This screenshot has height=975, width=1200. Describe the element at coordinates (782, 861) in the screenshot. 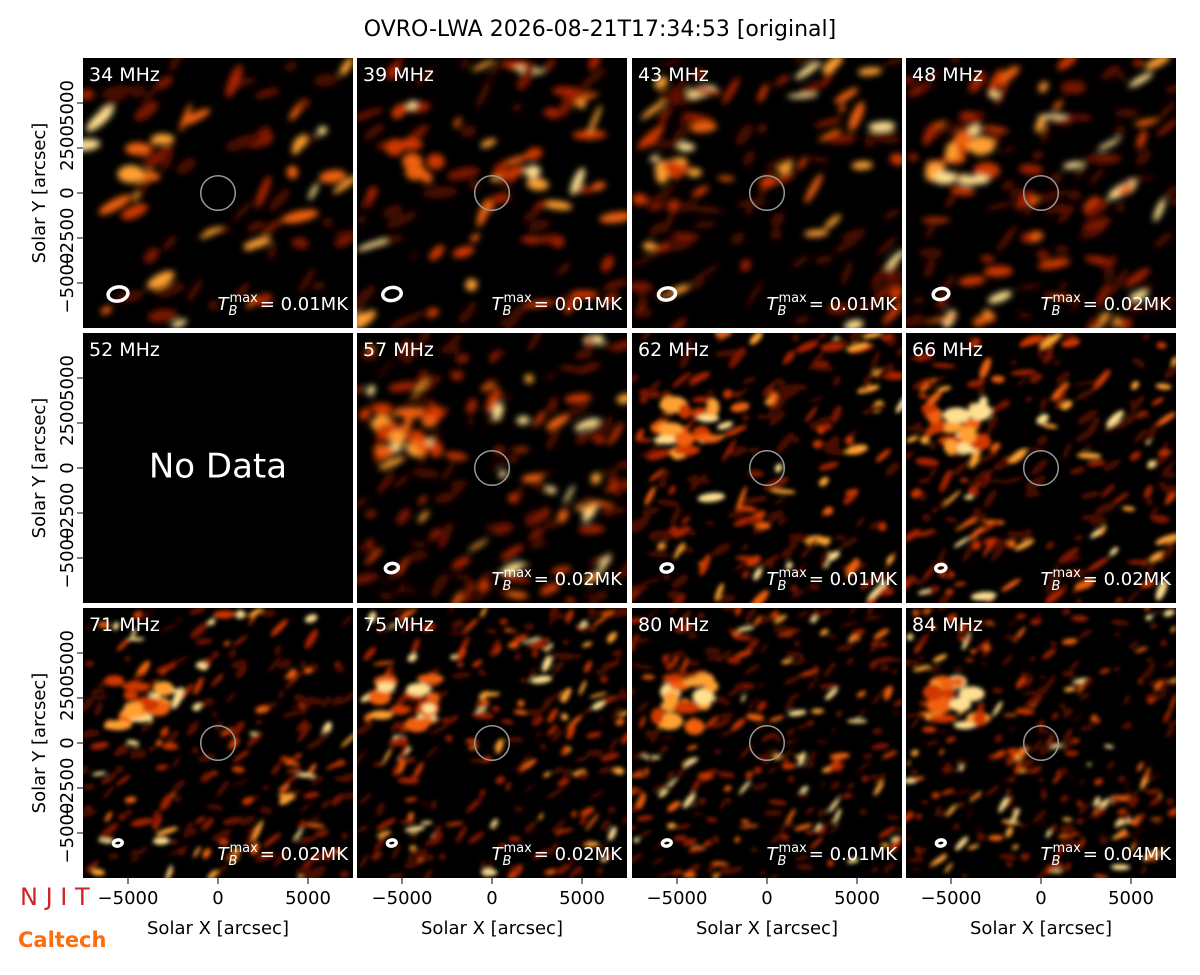

I see `tb-subscript: B` at that location.